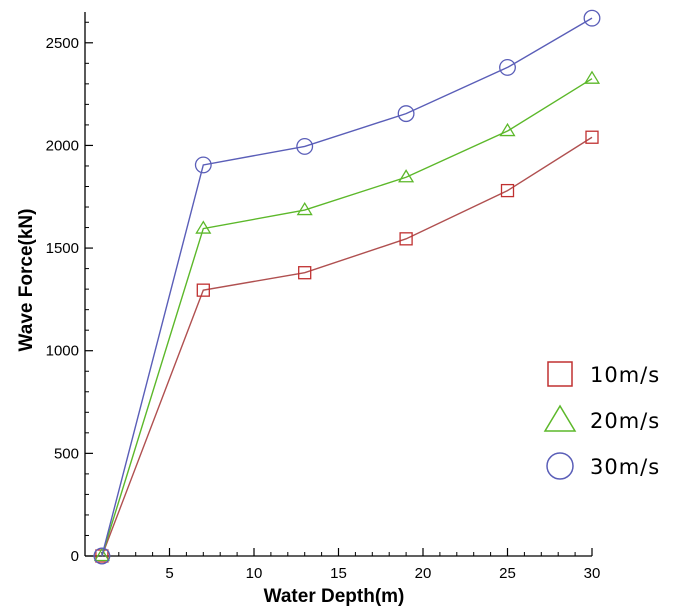  I want to click on legend-item: 20m/s, so click(601, 418).